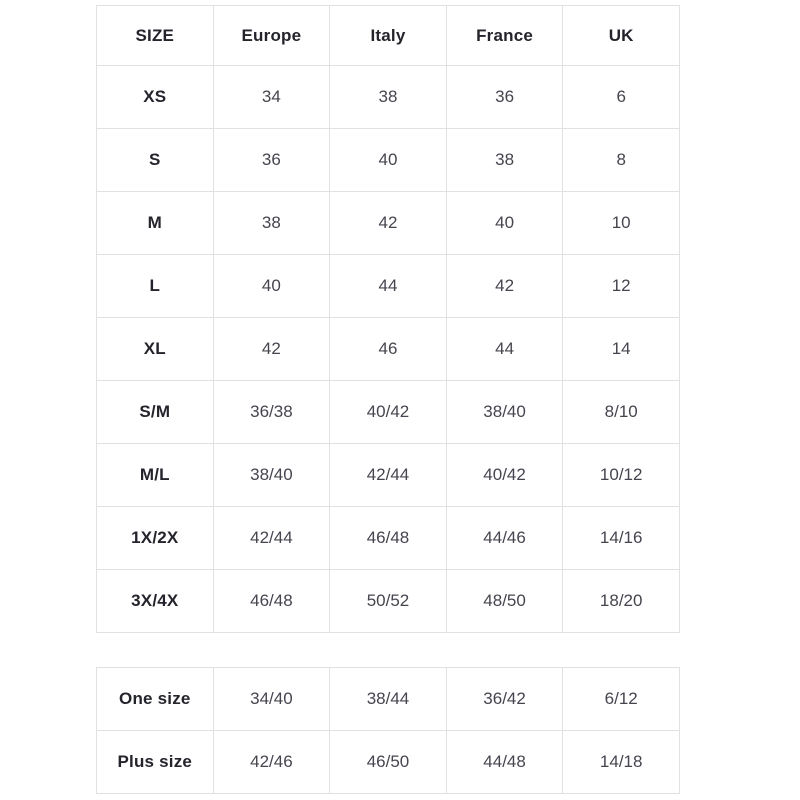  Describe the element at coordinates (155, 223) in the screenshot. I see `row-label-m: M` at that location.